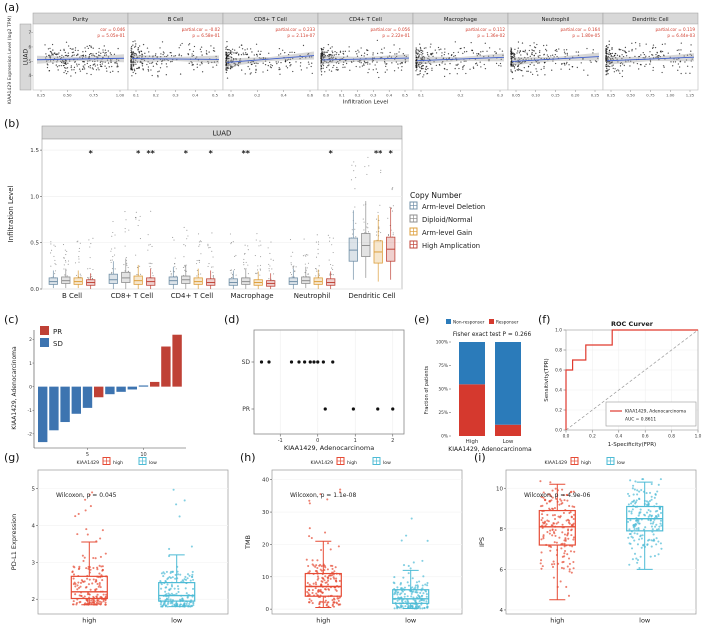  Describe the element at coordinates (44, 330) in the screenshot. I see `c-legend-swatch-pr` at that location.